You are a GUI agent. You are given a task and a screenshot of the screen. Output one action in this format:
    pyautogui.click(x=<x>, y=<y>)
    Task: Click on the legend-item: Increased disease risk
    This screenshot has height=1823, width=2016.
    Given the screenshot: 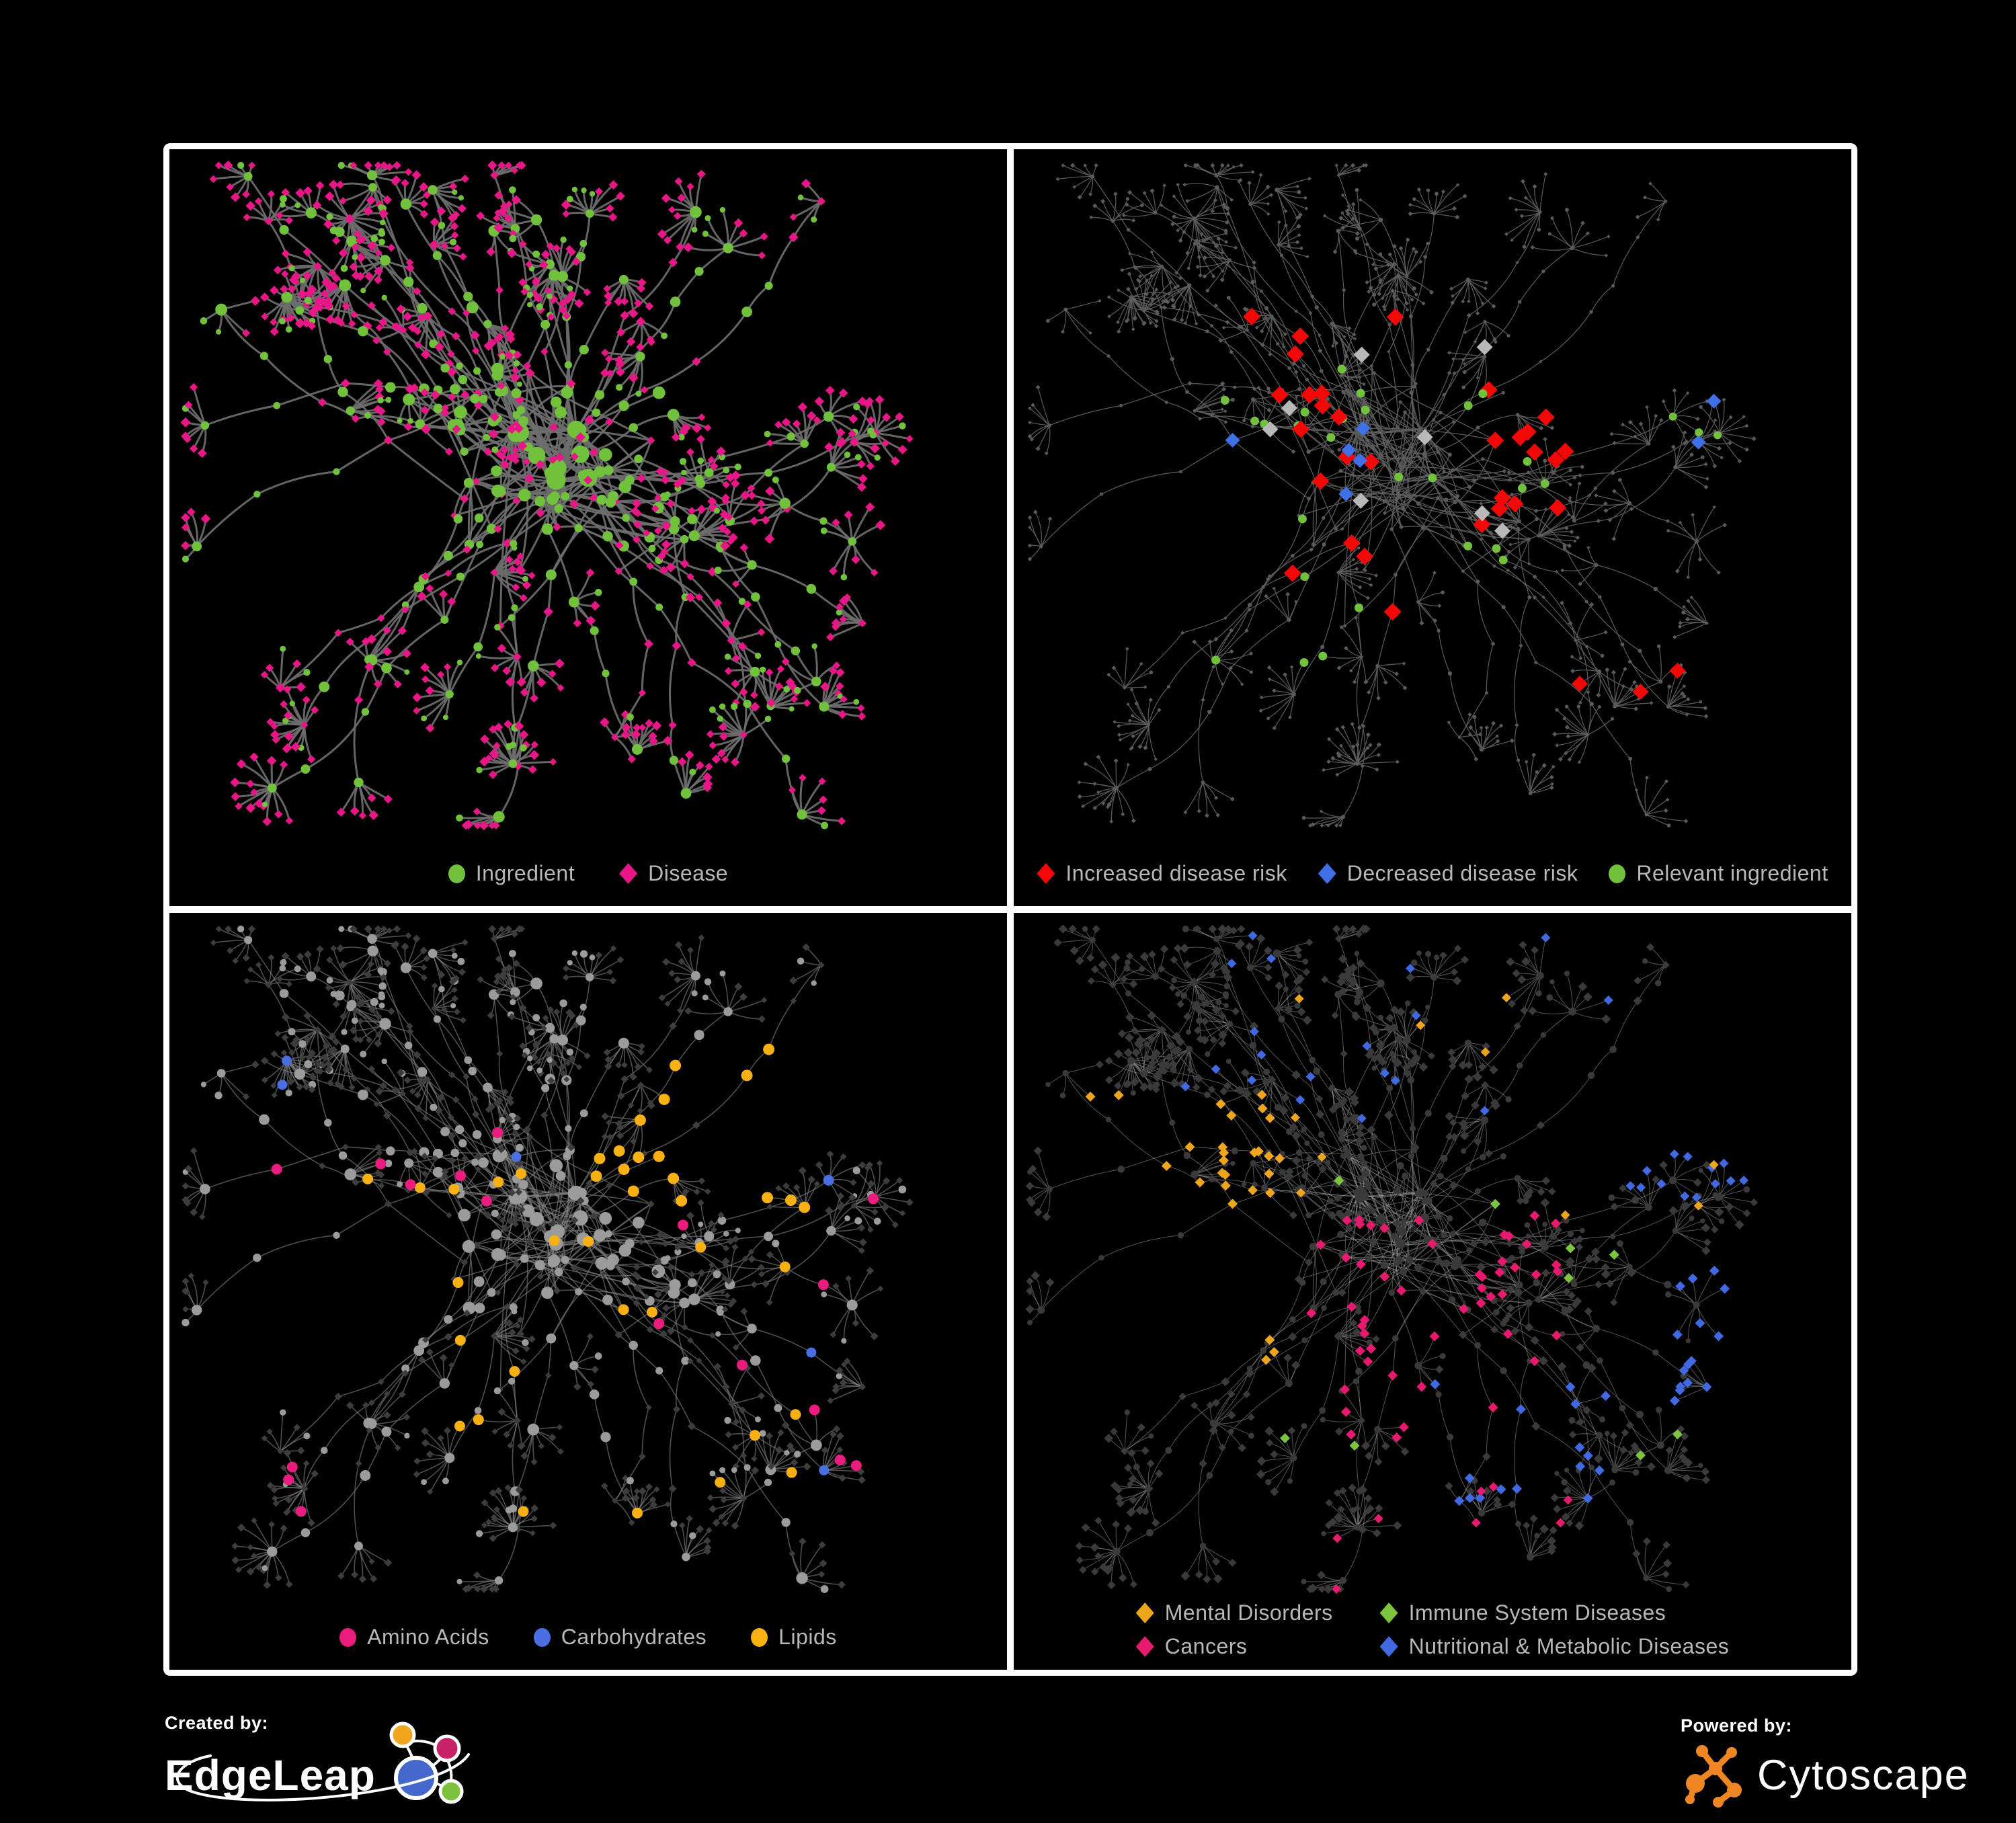 What is the action you would take?
    pyautogui.click(x=1162, y=874)
    